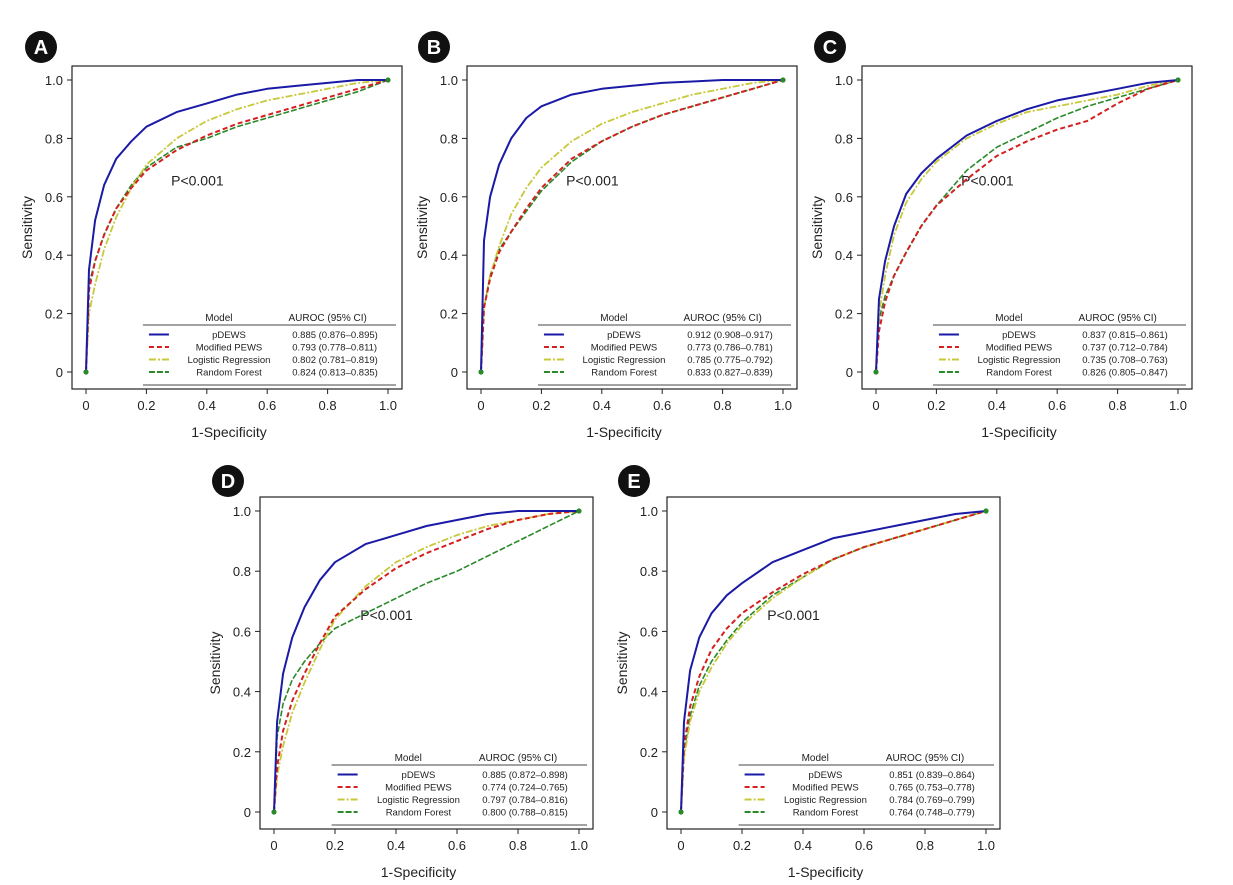 The image size is (1233, 885). Describe the element at coordinates (1125, 360) in the screenshot. I see `legend-auroc-value: 0.735 (0.708–0.763)` at that location.